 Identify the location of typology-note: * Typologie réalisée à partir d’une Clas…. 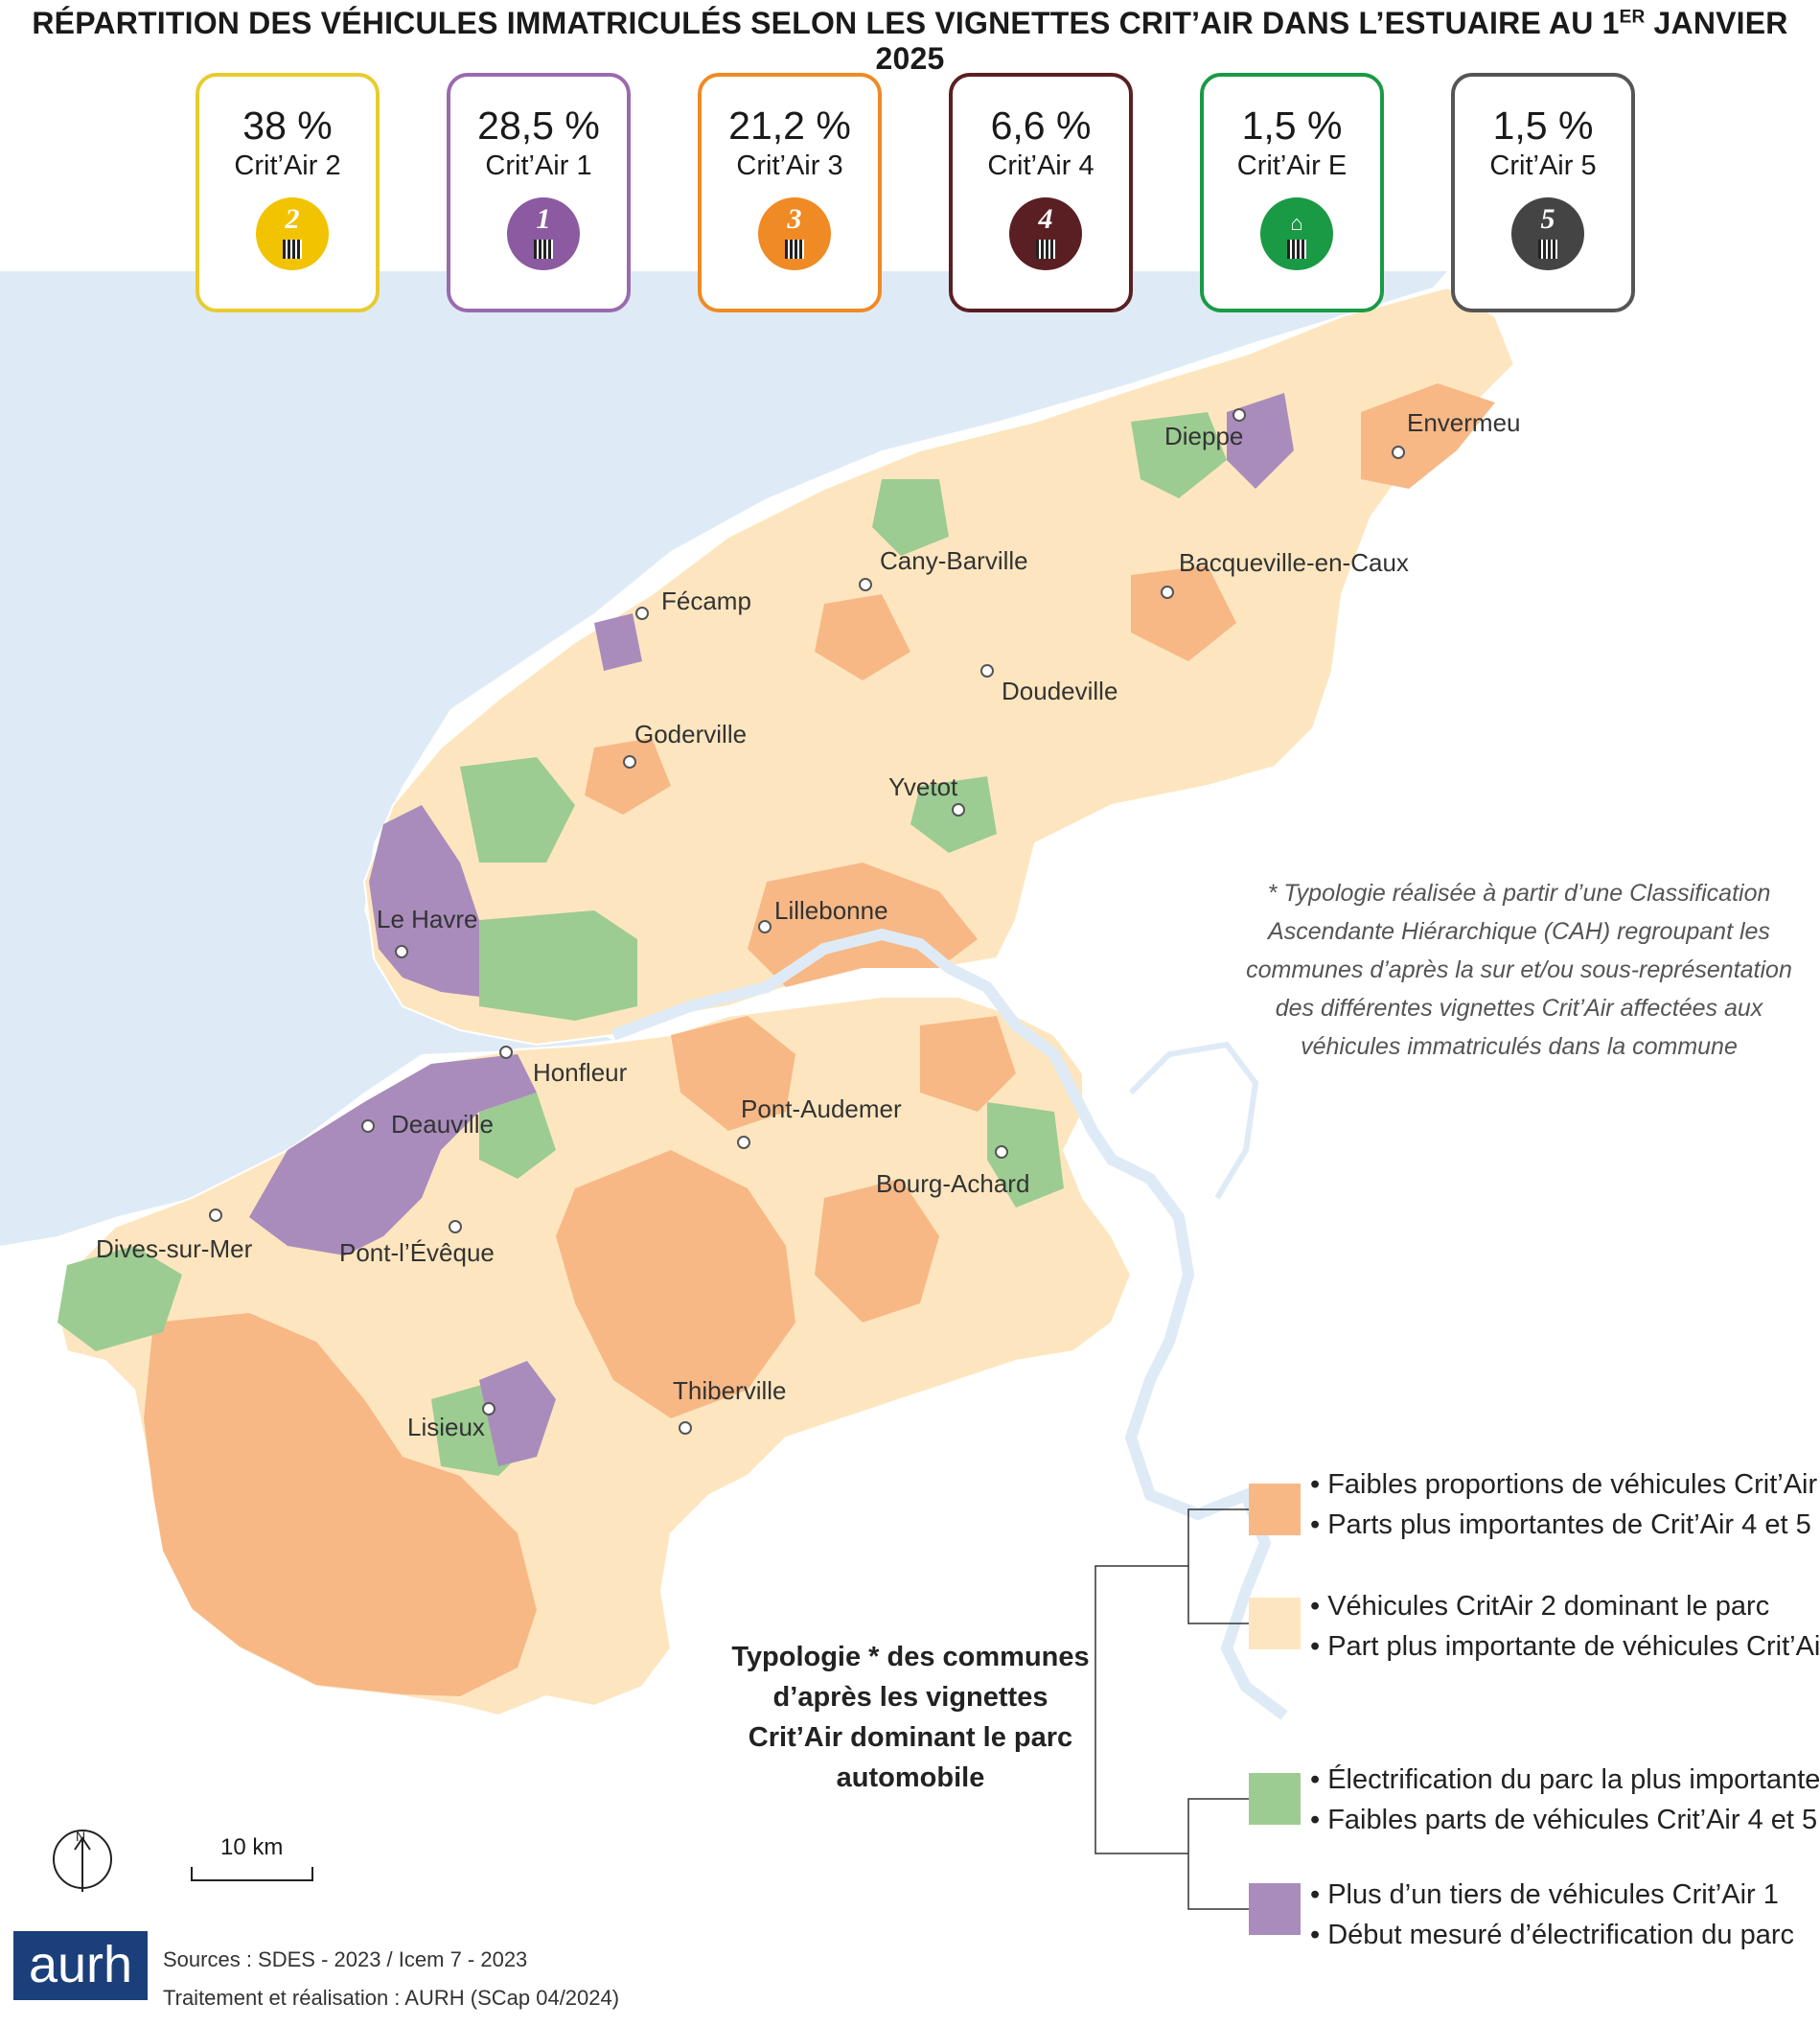
(1519, 970).